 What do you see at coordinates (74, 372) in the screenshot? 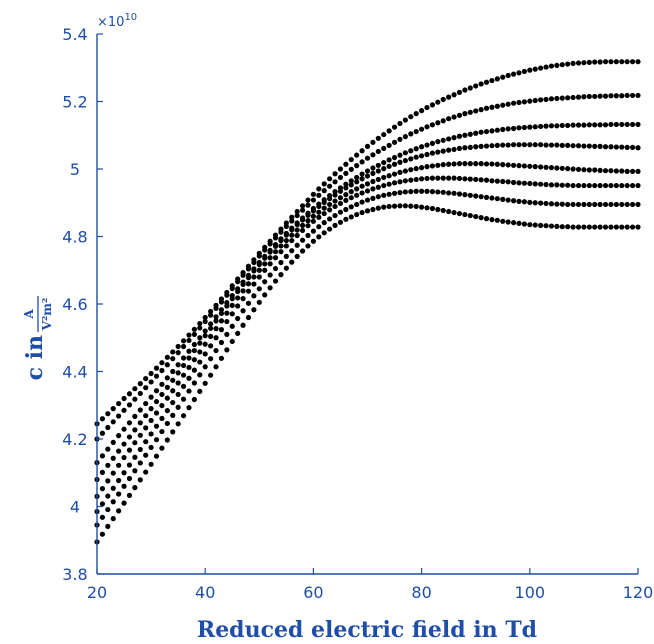
I see `y-tick-label: 4.4` at bounding box center [74, 372].